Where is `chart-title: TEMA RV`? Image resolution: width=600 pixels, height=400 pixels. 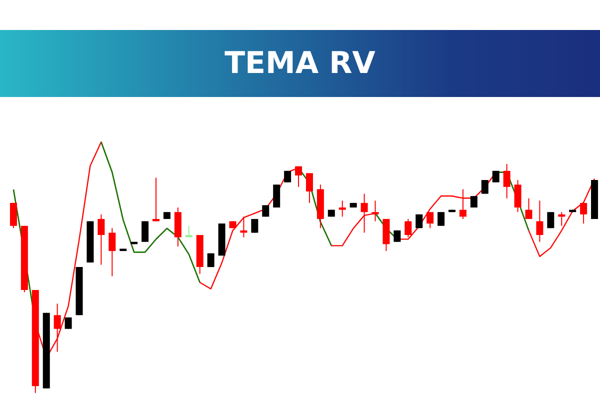 chart-title: TEMA RV is located at coordinates (300, 63).